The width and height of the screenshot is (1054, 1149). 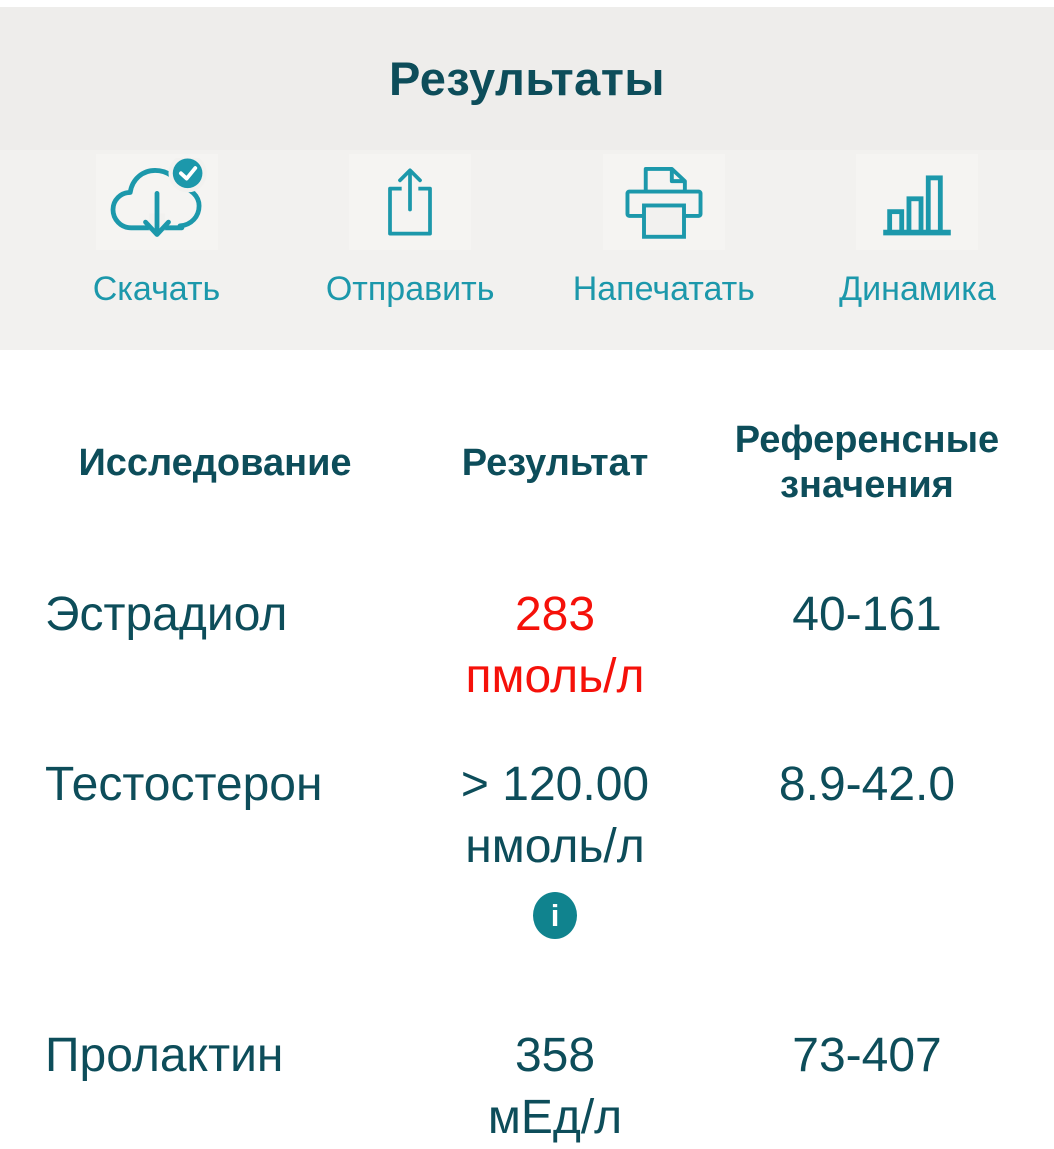 I want to click on table-row: Пролактин 358 мЕд/л i 73-407, so click(x=527, y=1087).